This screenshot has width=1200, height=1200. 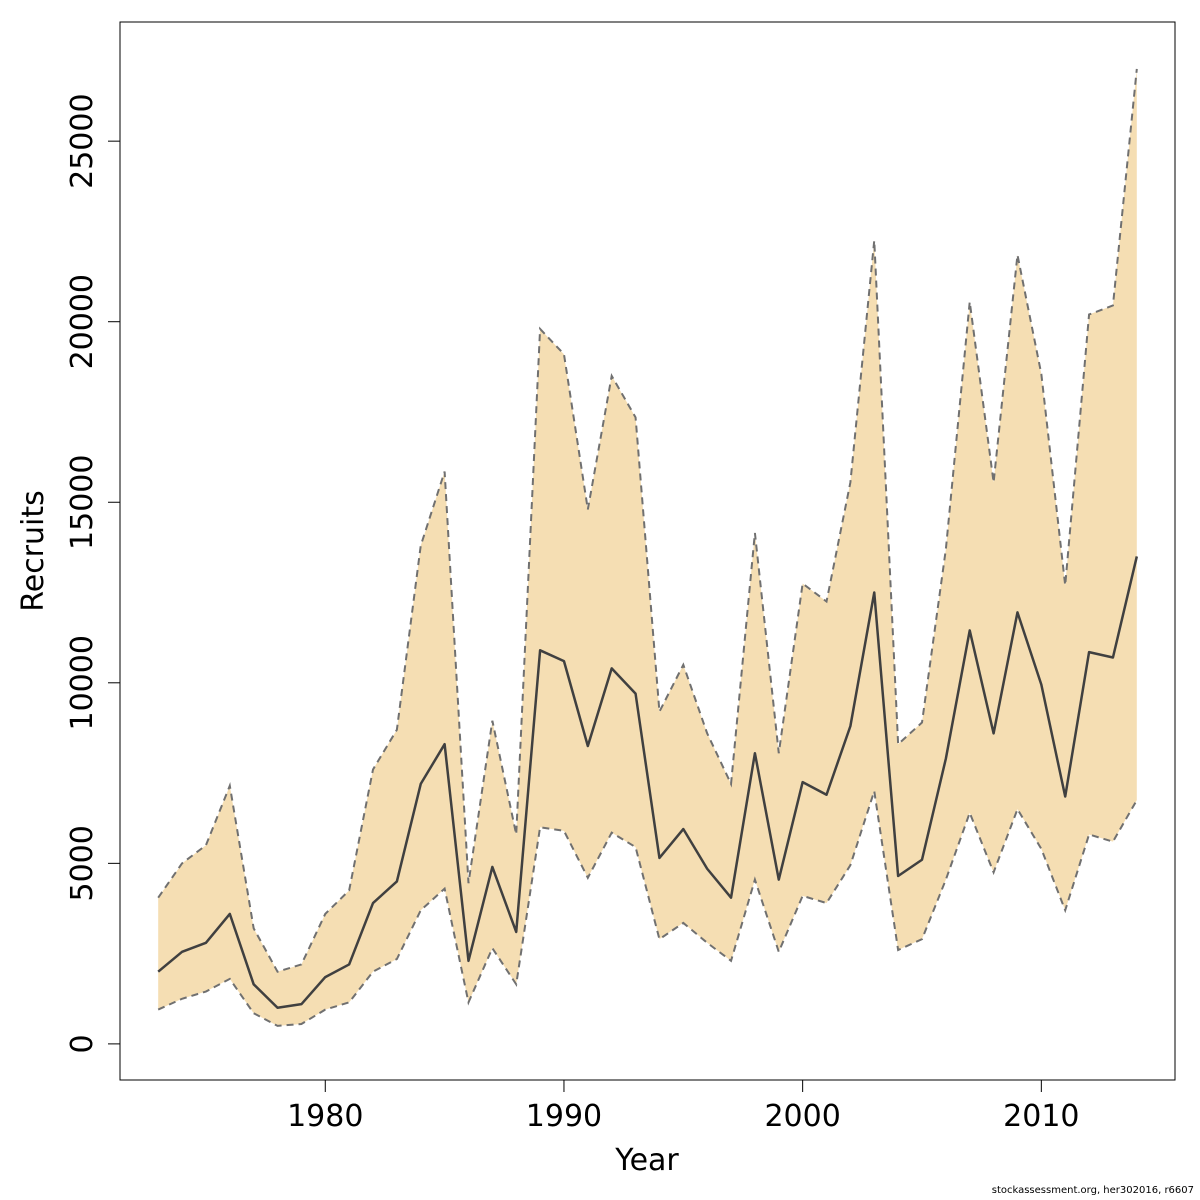 What do you see at coordinates (325, 1116) in the screenshot?
I see `x-tick-label-1980: 1980` at bounding box center [325, 1116].